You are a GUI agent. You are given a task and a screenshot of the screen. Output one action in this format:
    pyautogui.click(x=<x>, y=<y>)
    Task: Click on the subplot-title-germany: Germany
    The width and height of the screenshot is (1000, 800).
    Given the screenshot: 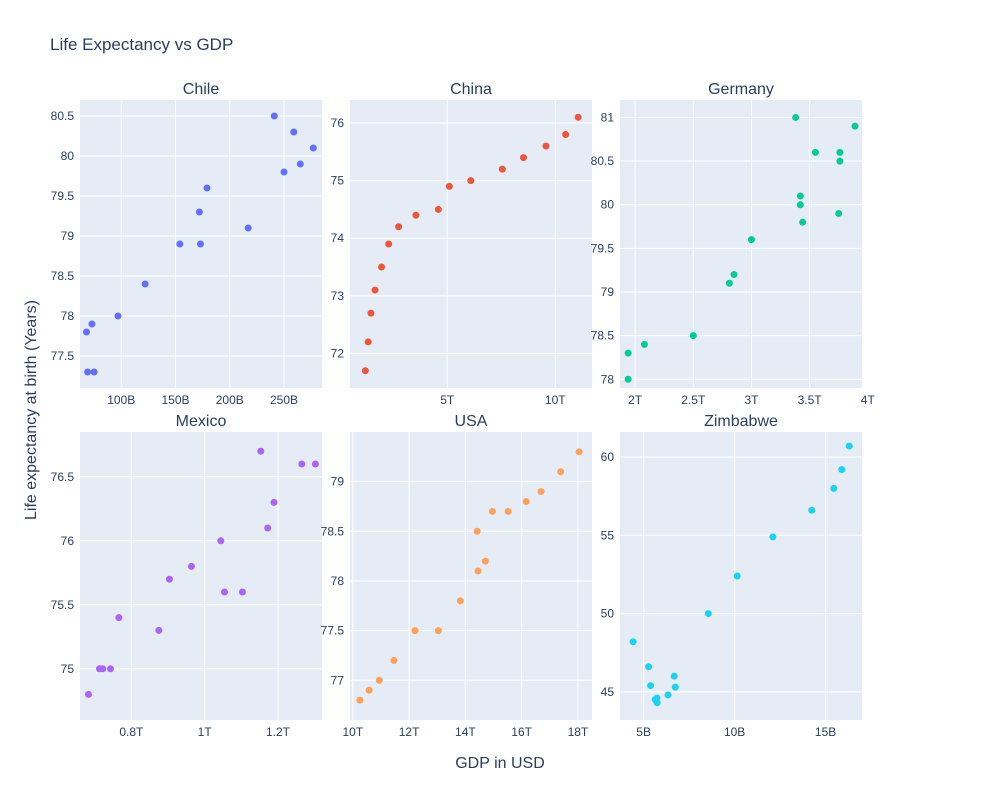 What is the action you would take?
    pyautogui.click(x=741, y=89)
    